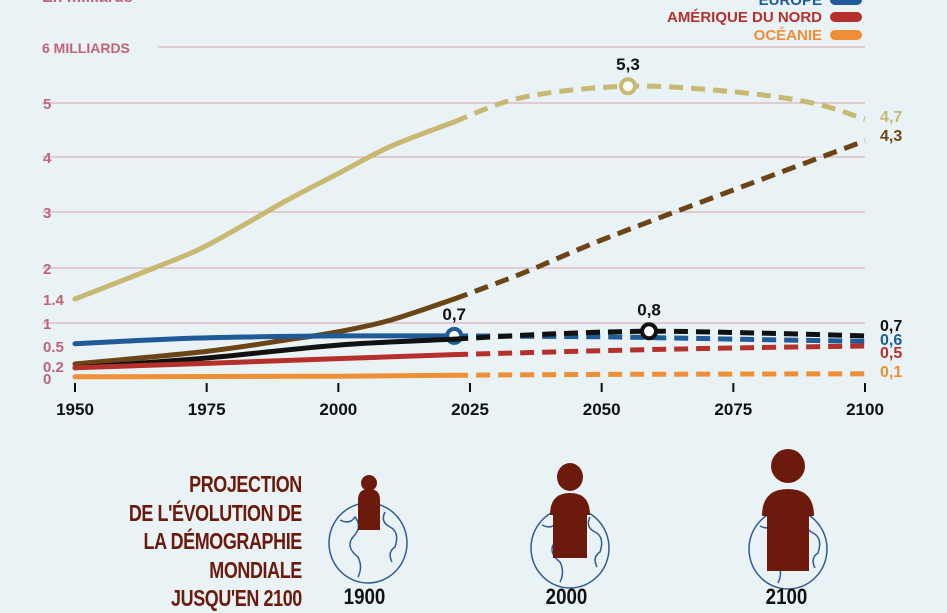 The width and height of the screenshot is (947, 613). What do you see at coordinates (75, 409) in the screenshot?
I see `x-tick-label: 1950` at bounding box center [75, 409].